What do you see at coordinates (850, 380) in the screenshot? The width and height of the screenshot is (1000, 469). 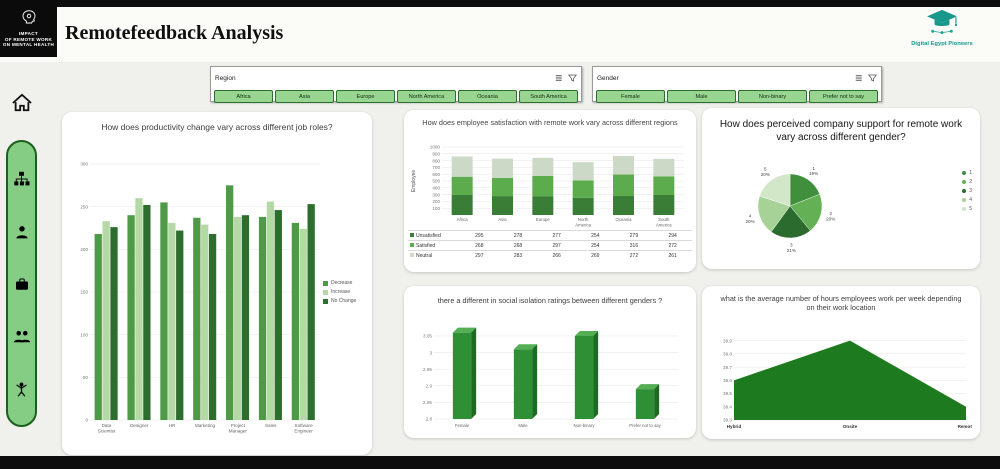 I see `area-shape` at bounding box center [850, 380].